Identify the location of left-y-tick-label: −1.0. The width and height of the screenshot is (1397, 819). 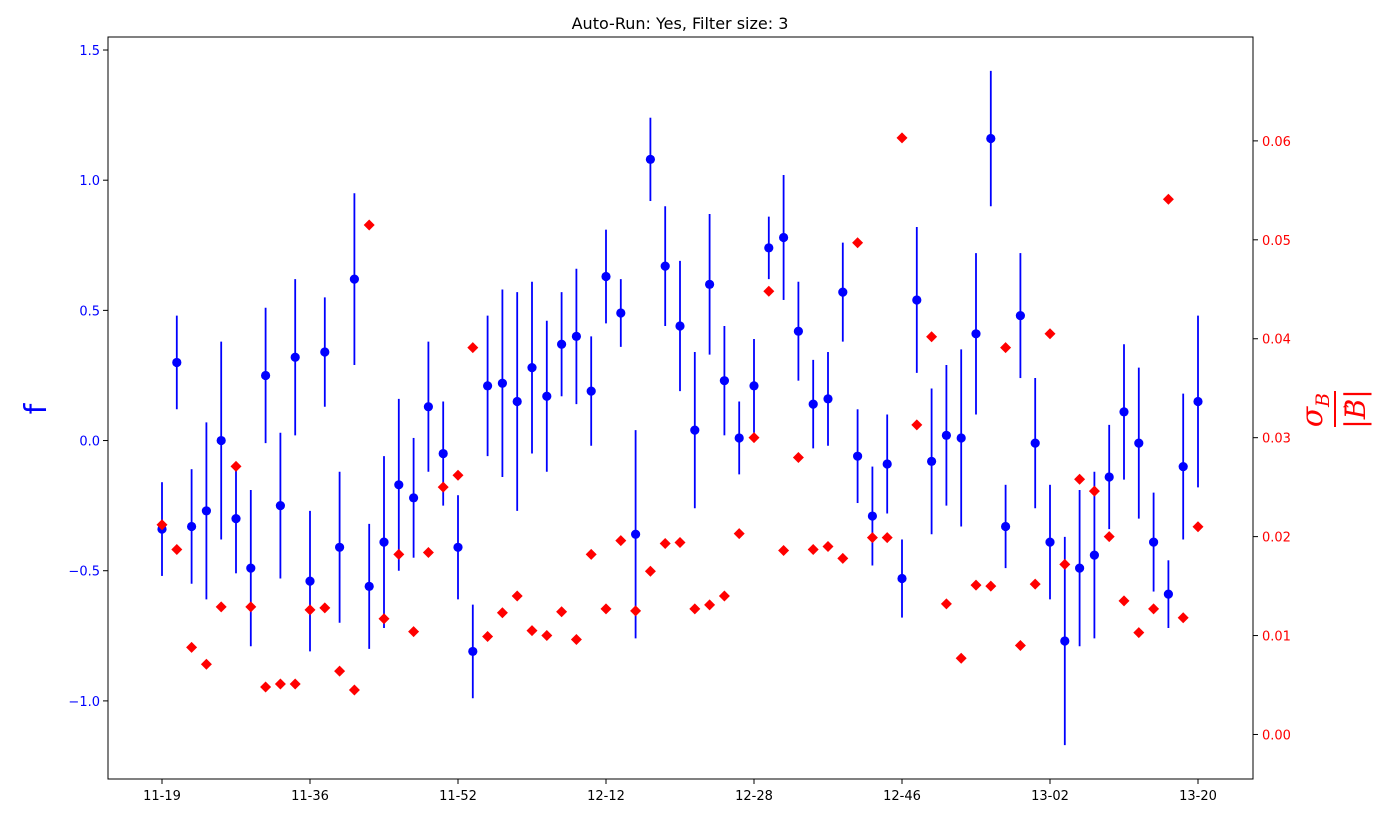
(84, 702).